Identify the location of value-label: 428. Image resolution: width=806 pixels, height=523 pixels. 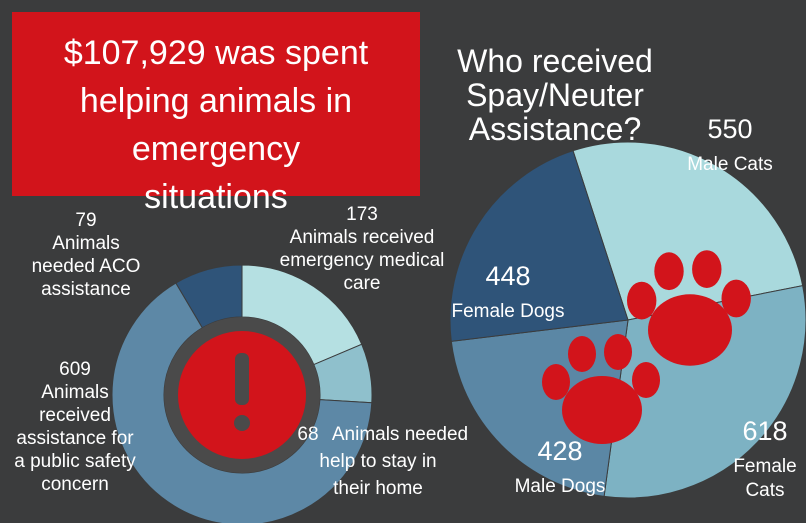
(559, 451).